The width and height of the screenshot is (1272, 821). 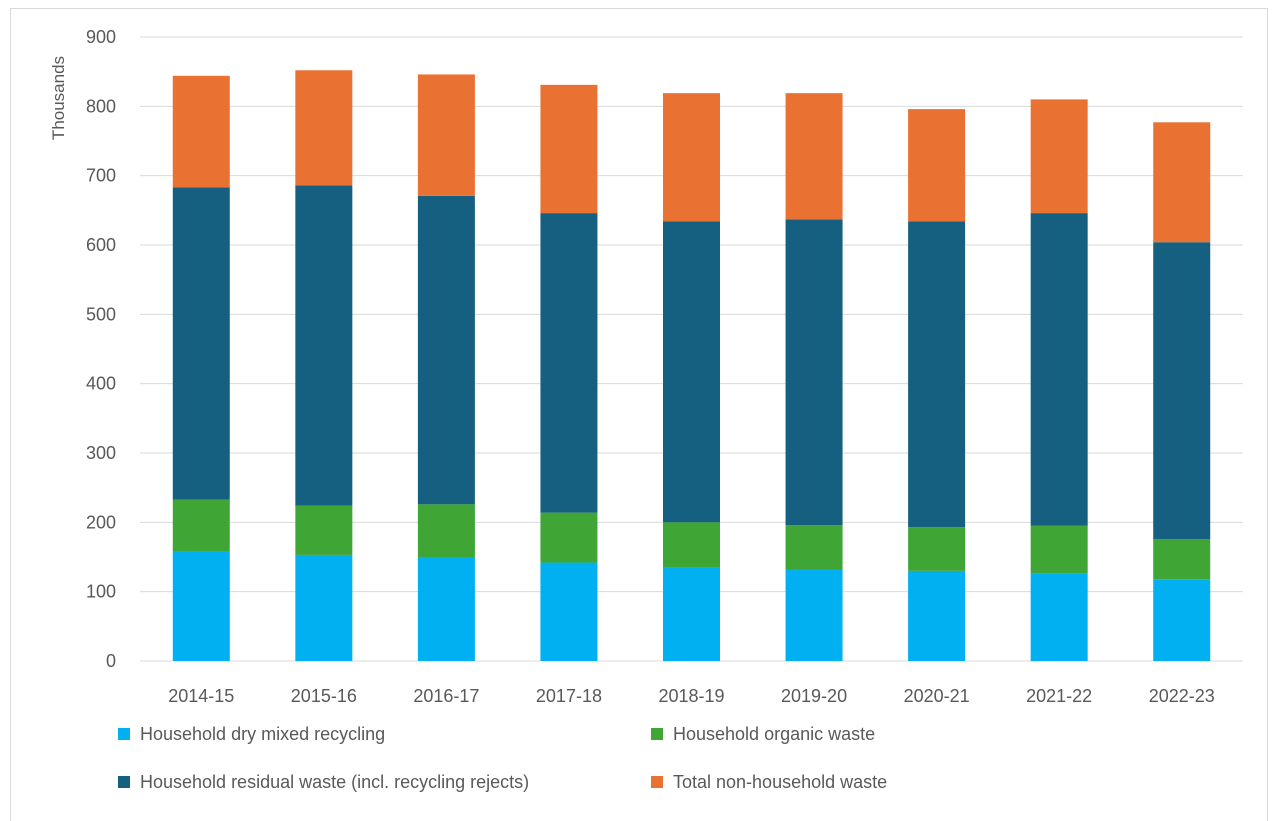 What do you see at coordinates (324, 696) in the screenshot?
I see `x-tick-label: 2015-16` at bounding box center [324, 696].